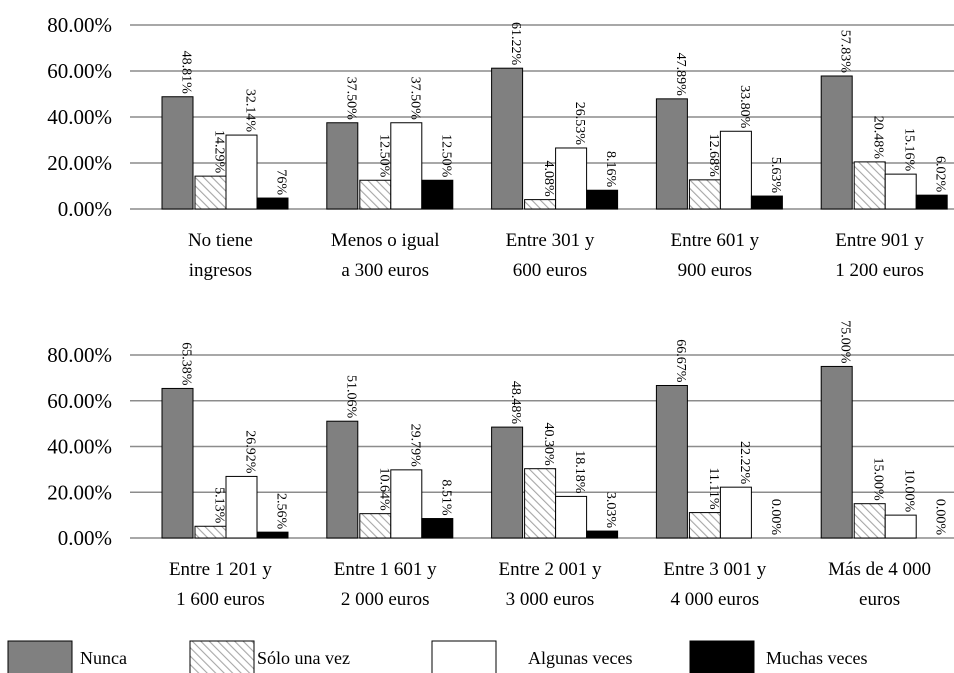 This screenshot has height=673, width=954. What do you see at coordinates (219, 505) in the screenshot?
I see `data-label: 5.13%` at bounding box center [219, 505].